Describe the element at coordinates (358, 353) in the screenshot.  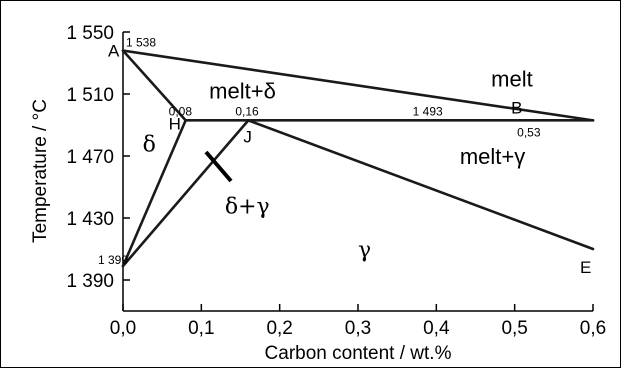
I see `x-axis-label: Carbon content / wt.%` at that location.